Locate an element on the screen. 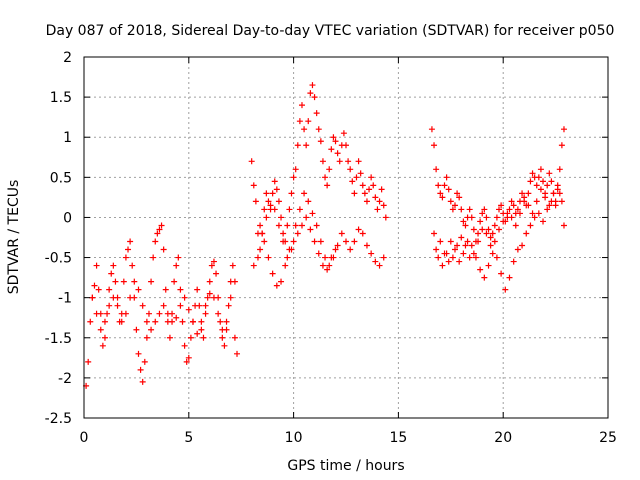  y-tick-label: -2 is located at coordinates (65, 379).